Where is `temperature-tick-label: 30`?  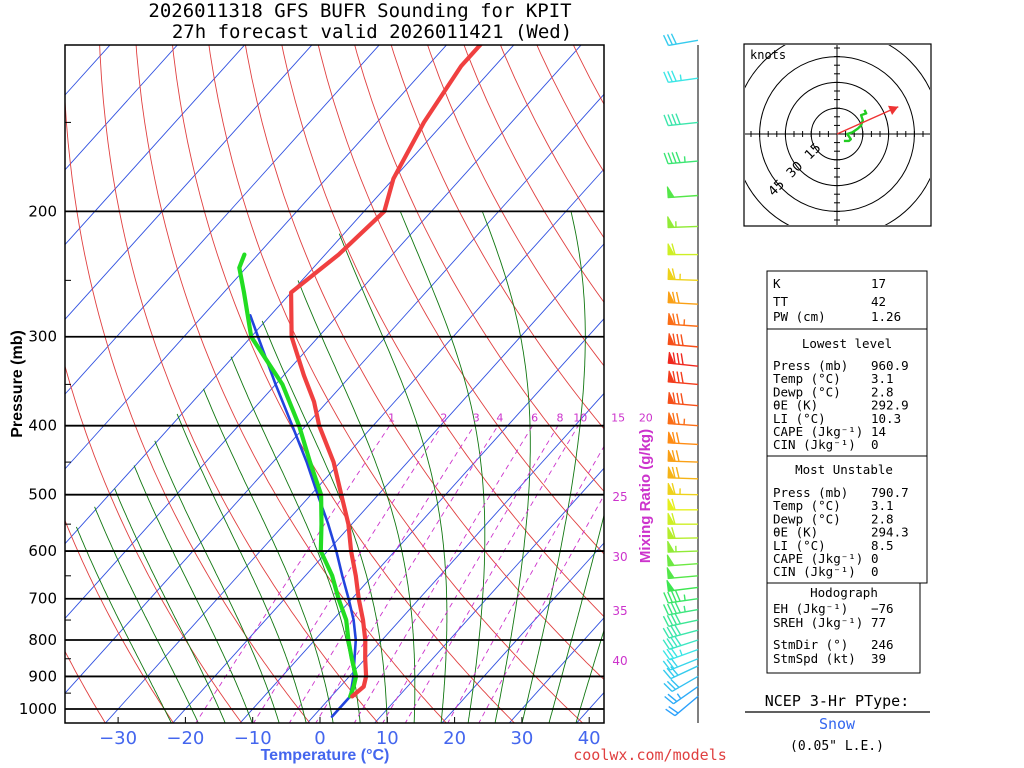
temperature-tick-label: 30 is located at coordinates (521, 738).